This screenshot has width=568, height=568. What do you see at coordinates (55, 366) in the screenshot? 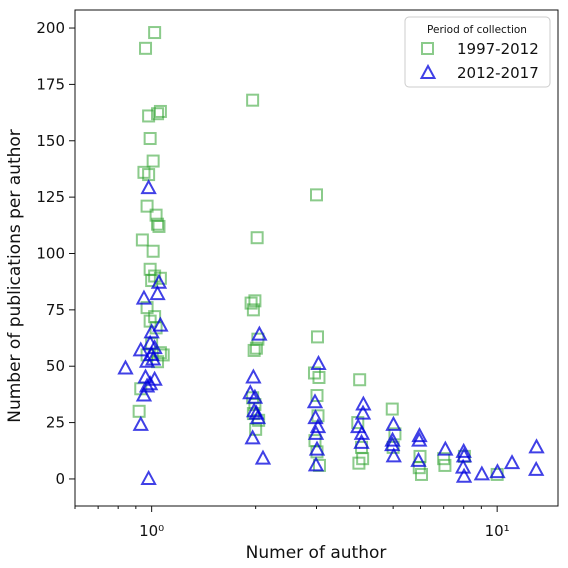
I see `y-tick-label: 50` at bounding box center [55, 366].